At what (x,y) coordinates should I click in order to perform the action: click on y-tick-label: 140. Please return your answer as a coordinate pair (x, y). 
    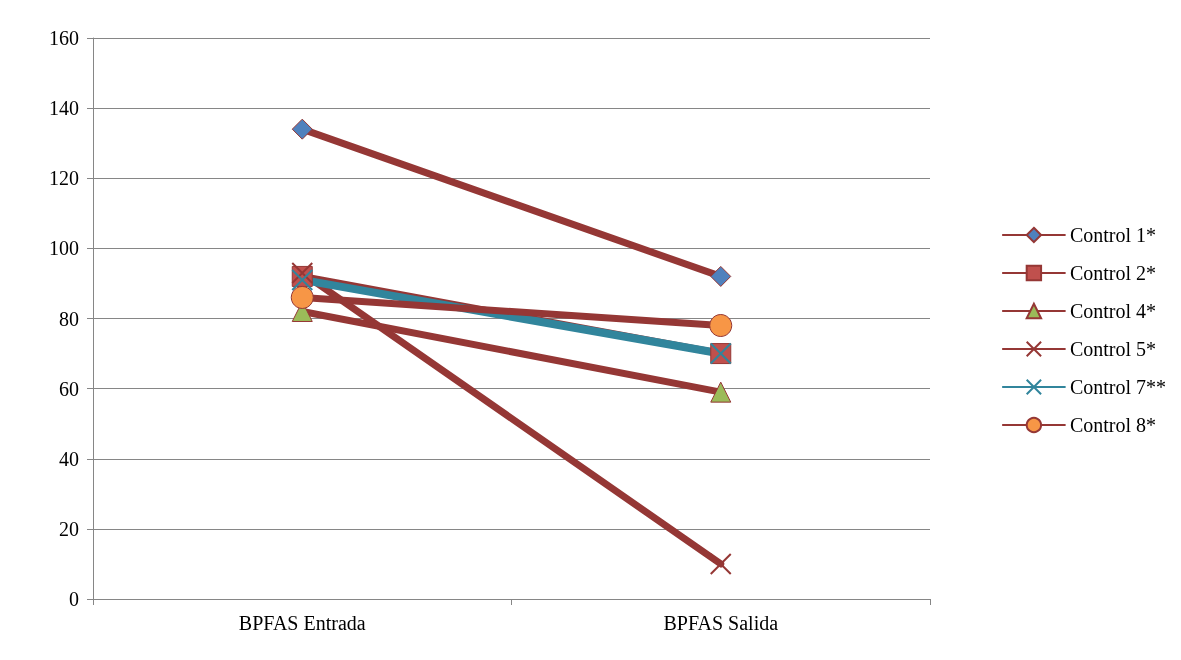
    Looking at the image, I should click on (64, 108).